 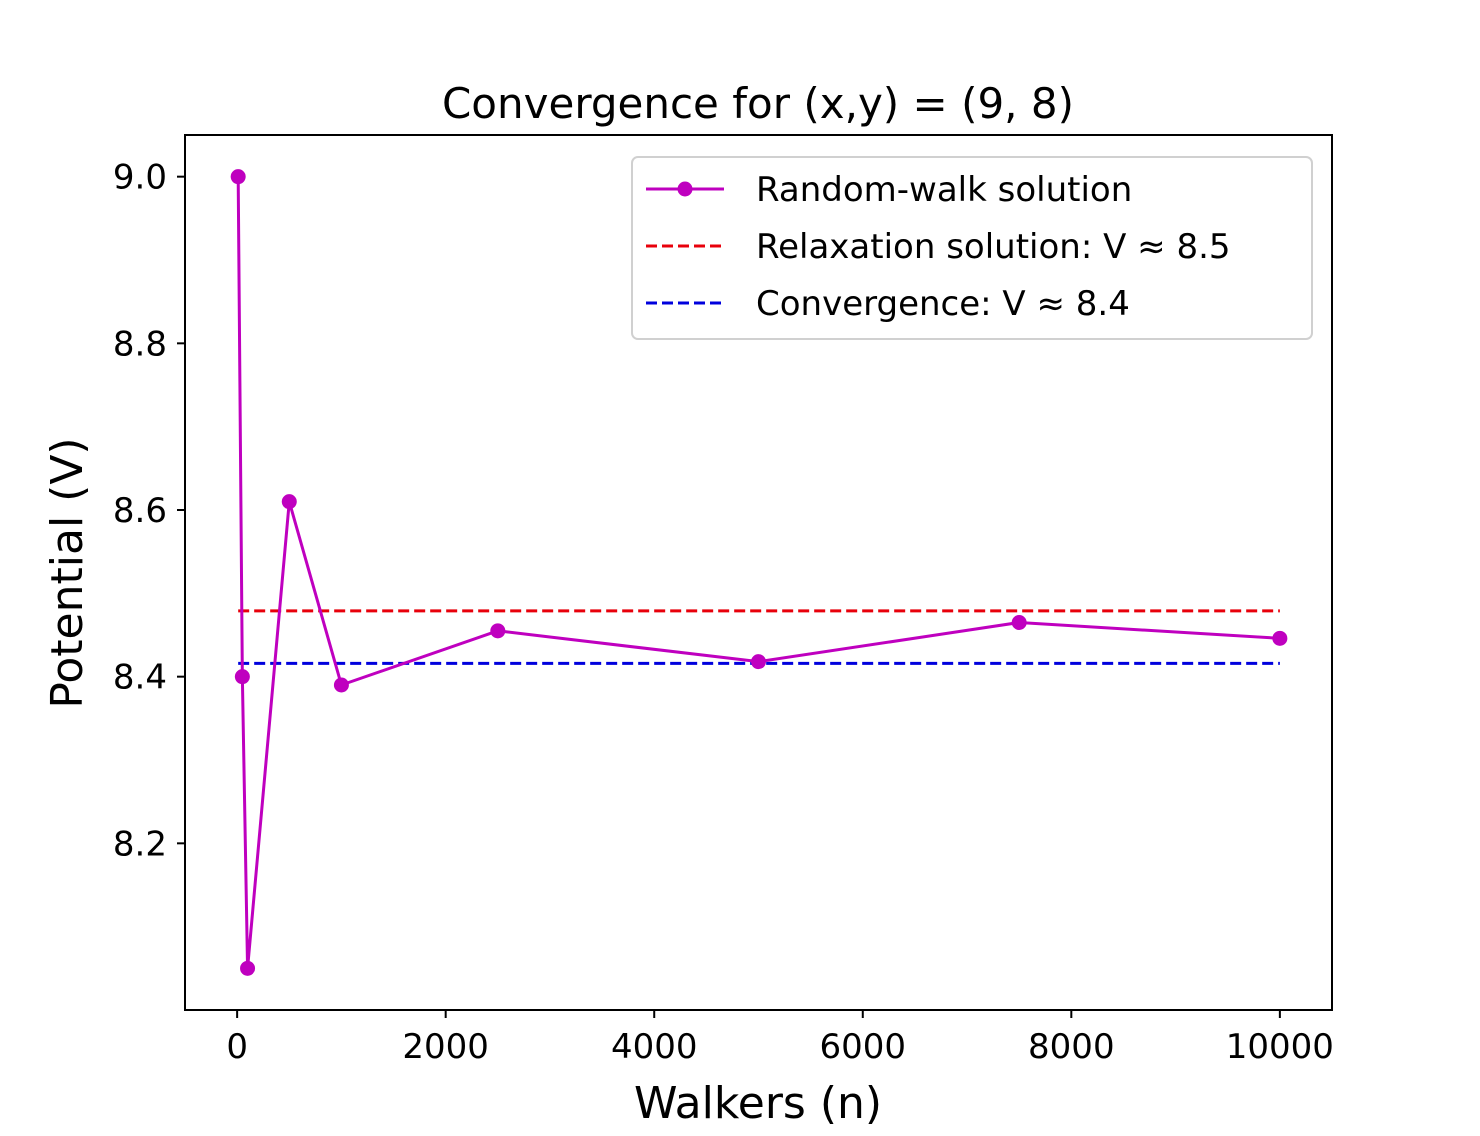 What do you see at coordinates (863, 1047) in the screenshot?
I see `x-tick-label: 6000` at bounding box center [863, 1047].